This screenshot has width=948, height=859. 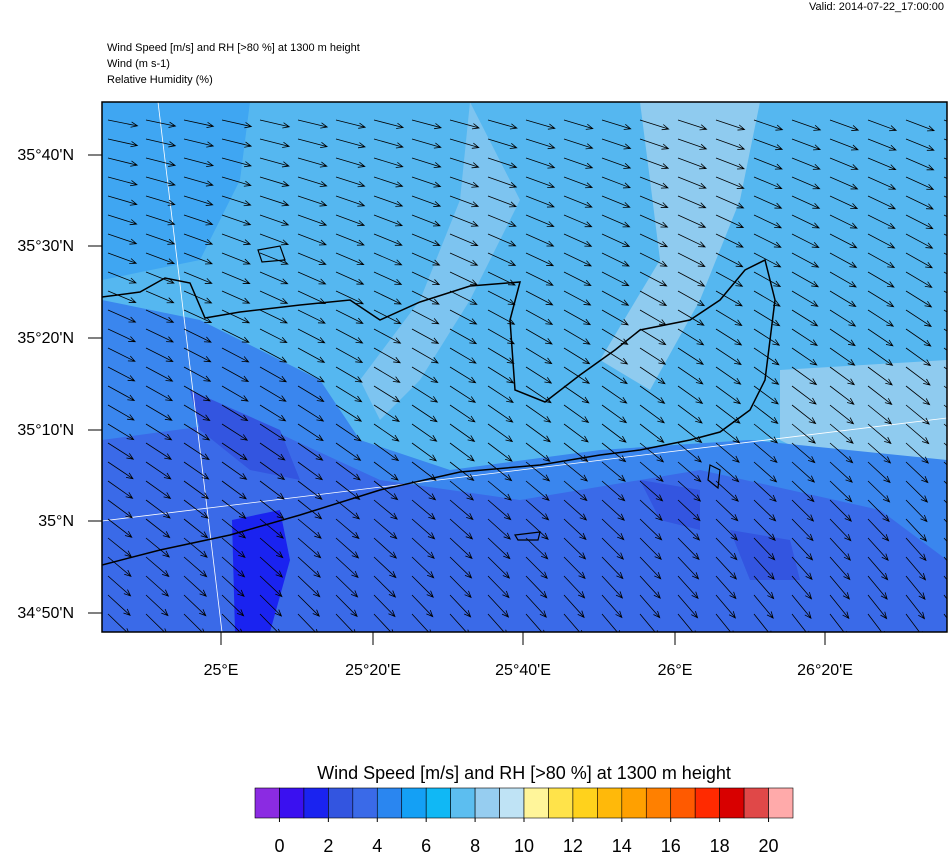 What do you see at coordinates (426, 845) in the screenshot?
I see `colorbar-tick-label: 6` at bounding box center [426, 845].